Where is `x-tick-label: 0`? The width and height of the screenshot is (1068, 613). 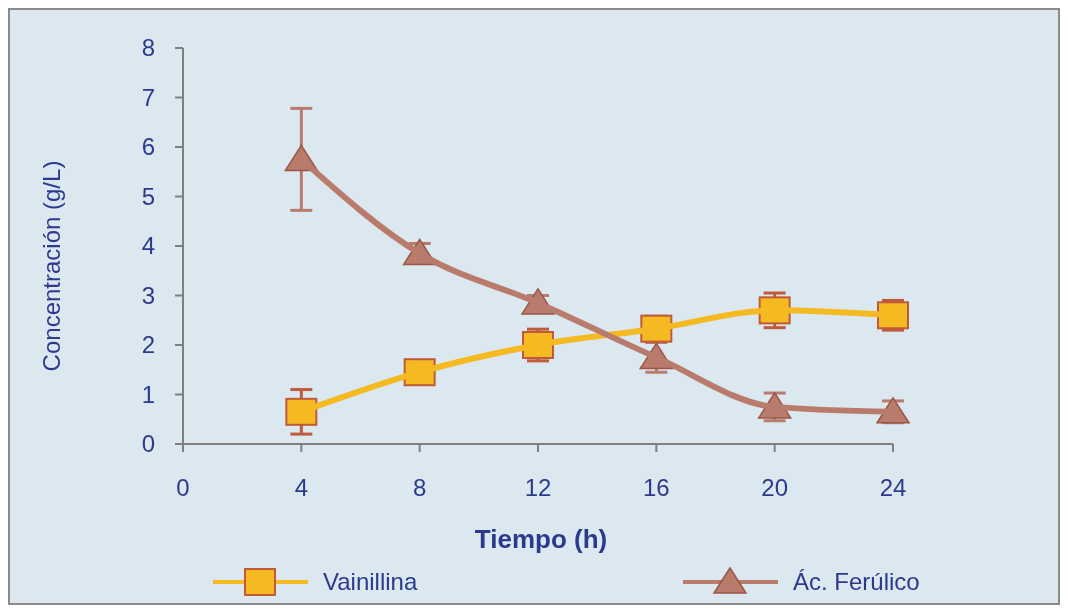
x-tick-label: 0 is located at coordinates (183, 487).